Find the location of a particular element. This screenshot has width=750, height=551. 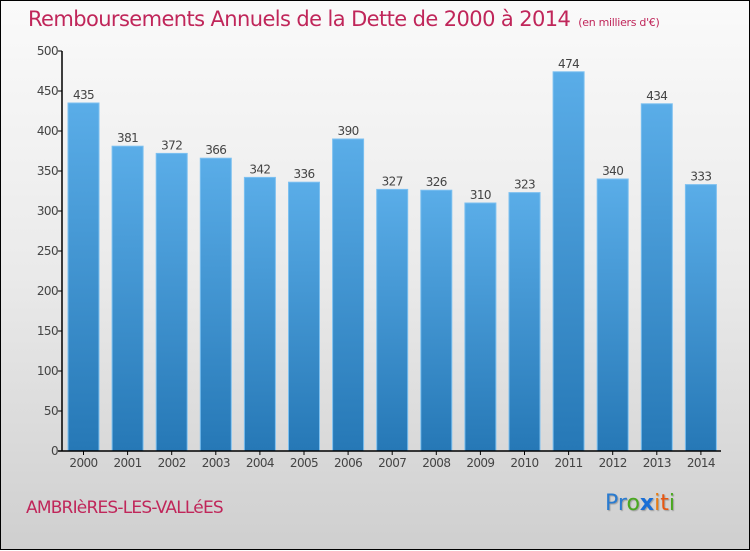

y-tick-label-200: 200 is located at coordinates (47, 291).